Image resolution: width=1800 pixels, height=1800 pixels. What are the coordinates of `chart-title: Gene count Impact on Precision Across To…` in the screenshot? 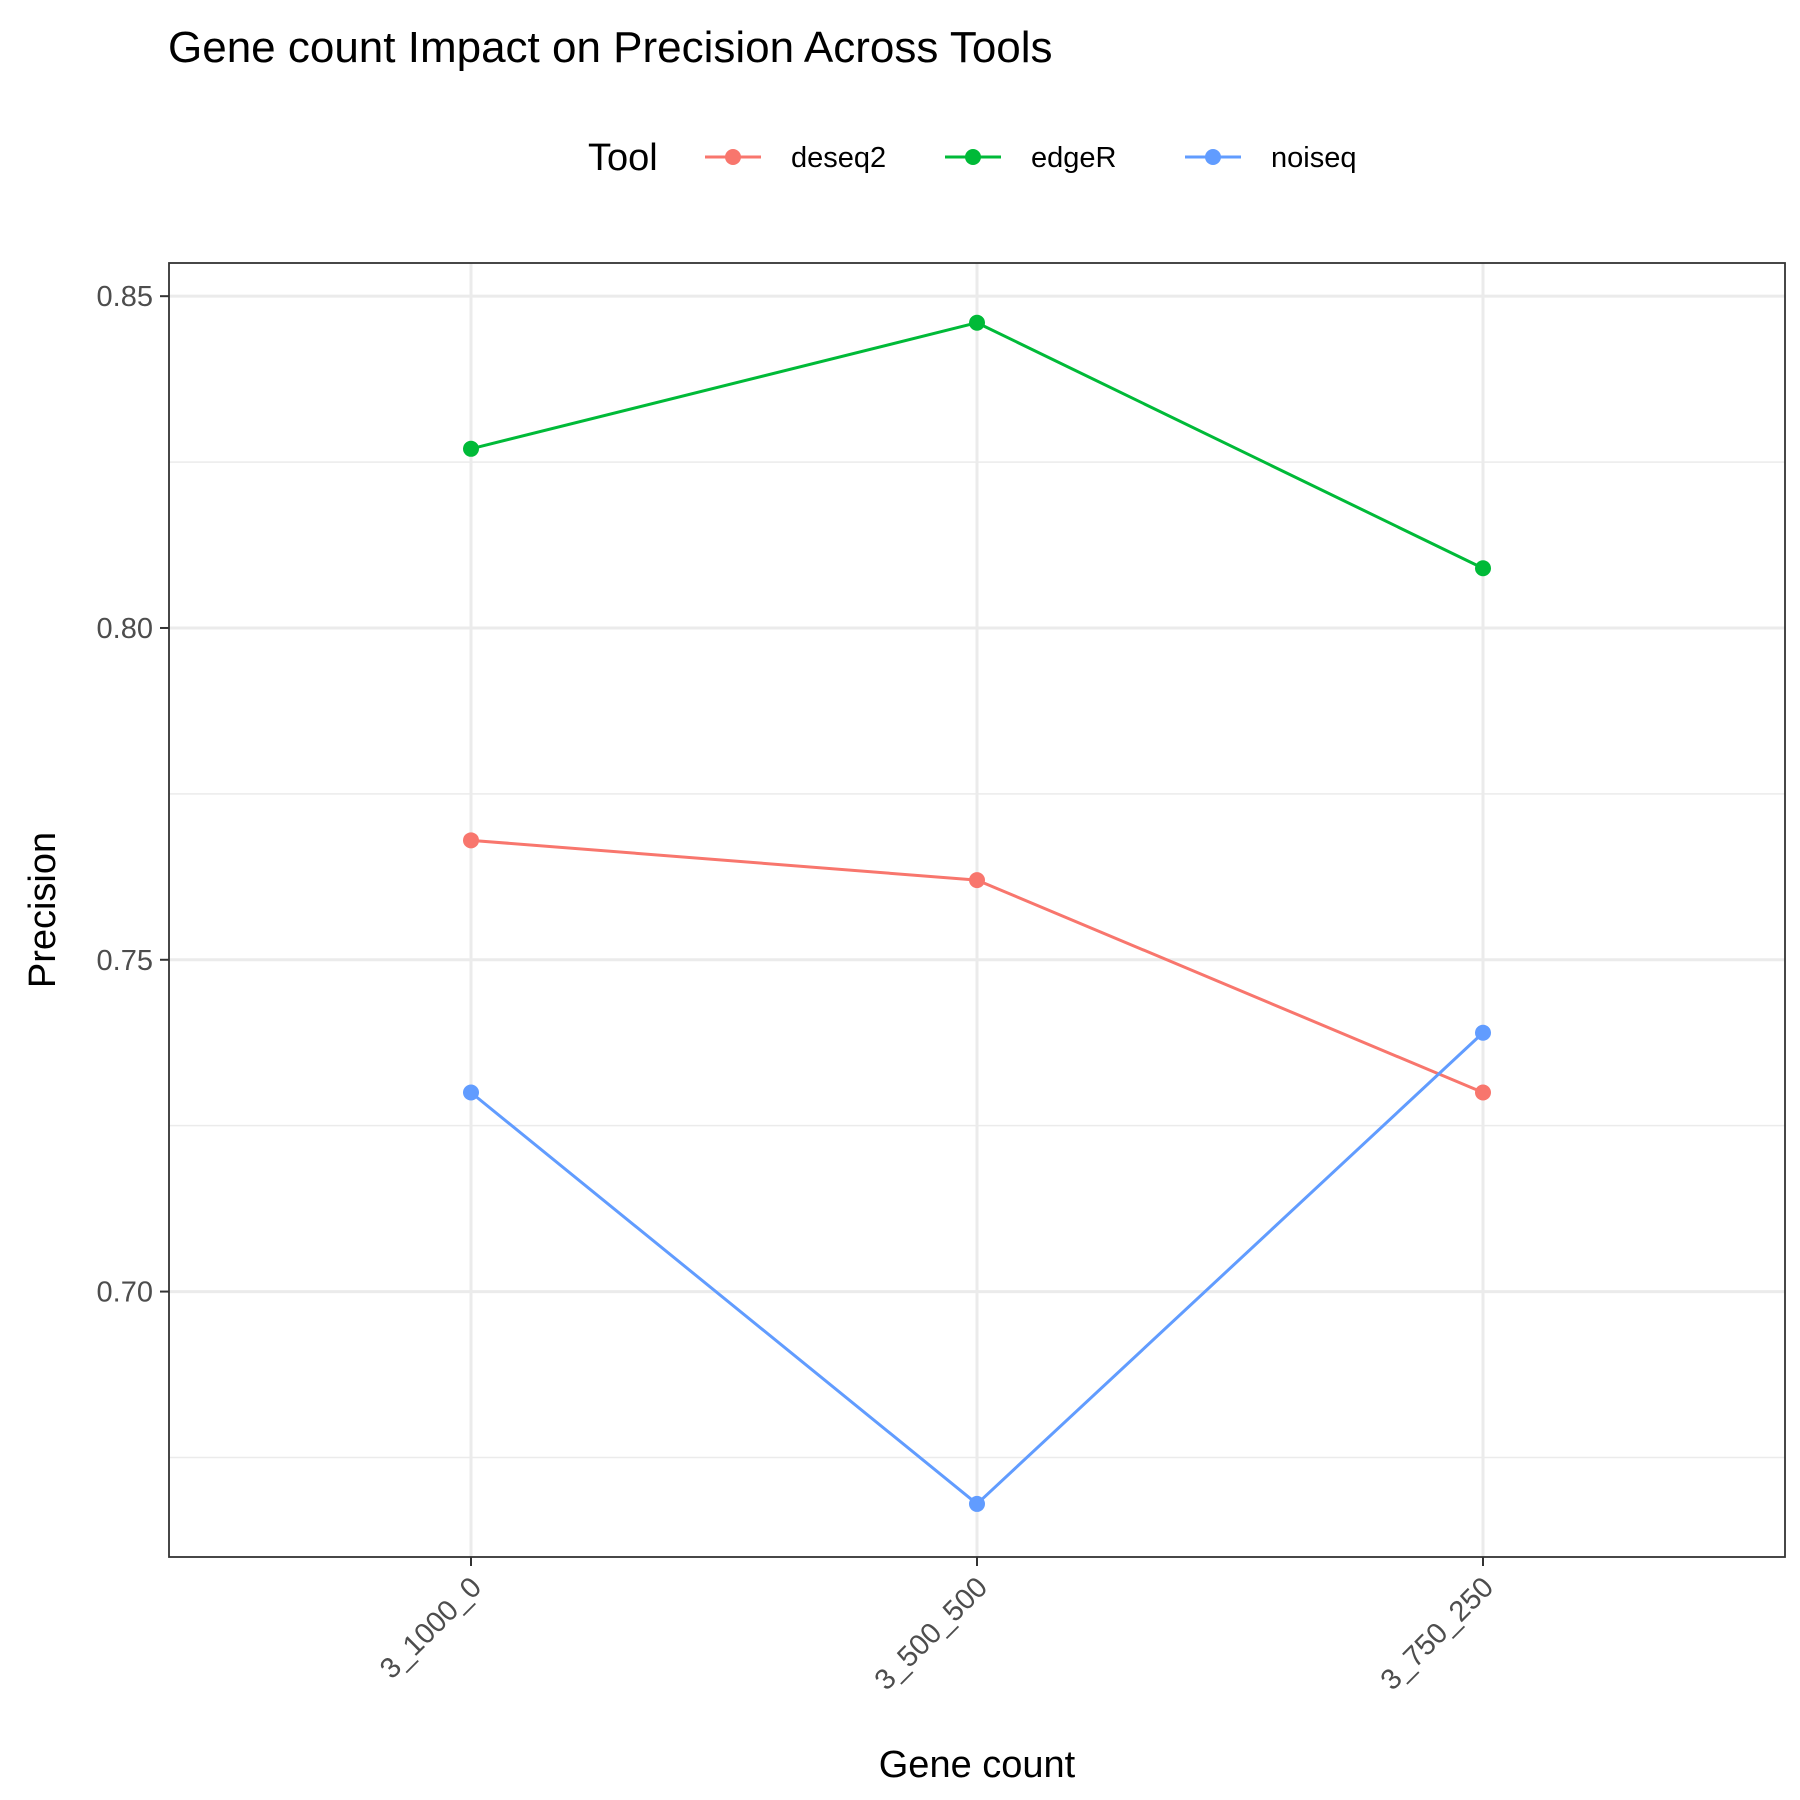 It's located at (610, 47).